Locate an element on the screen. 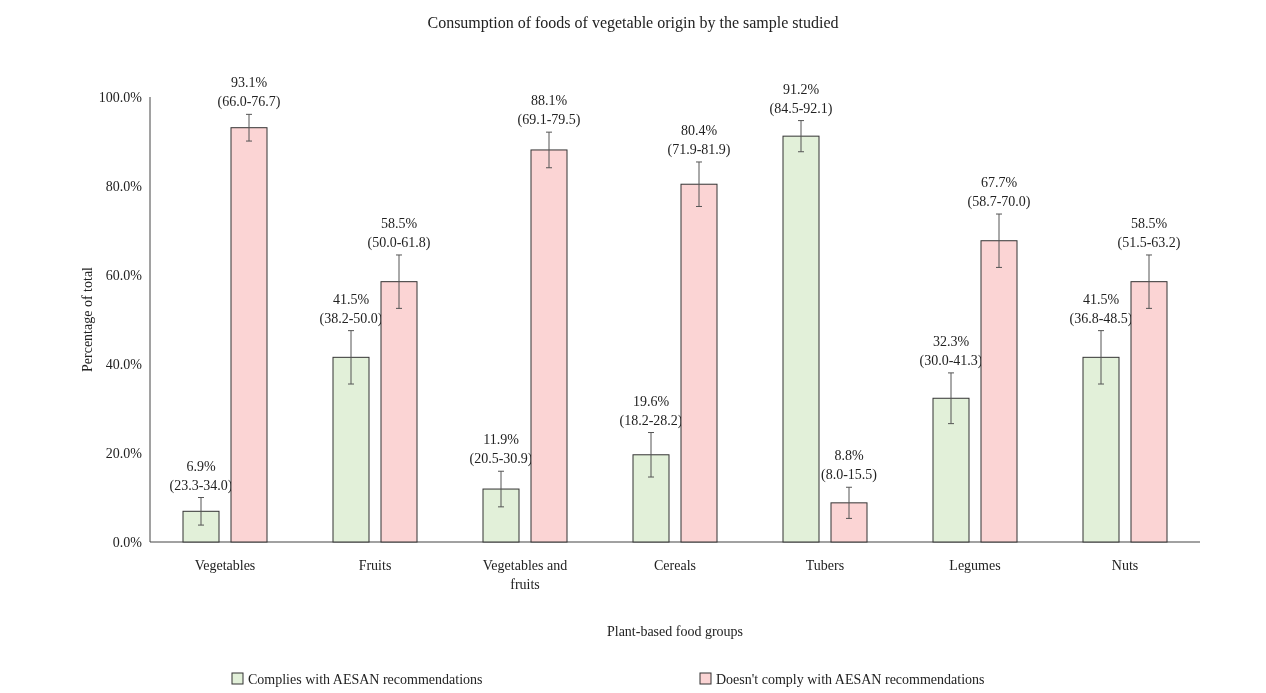 The height and width of the screenshot is (693, 1266). x-tick-label: Nuts is located at coordinates (1125, 565).